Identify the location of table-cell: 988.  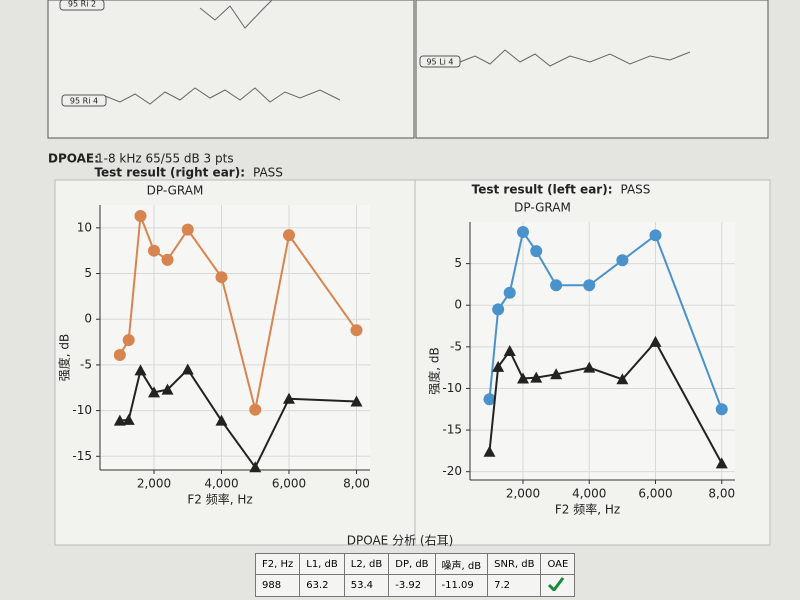
(277, 585).